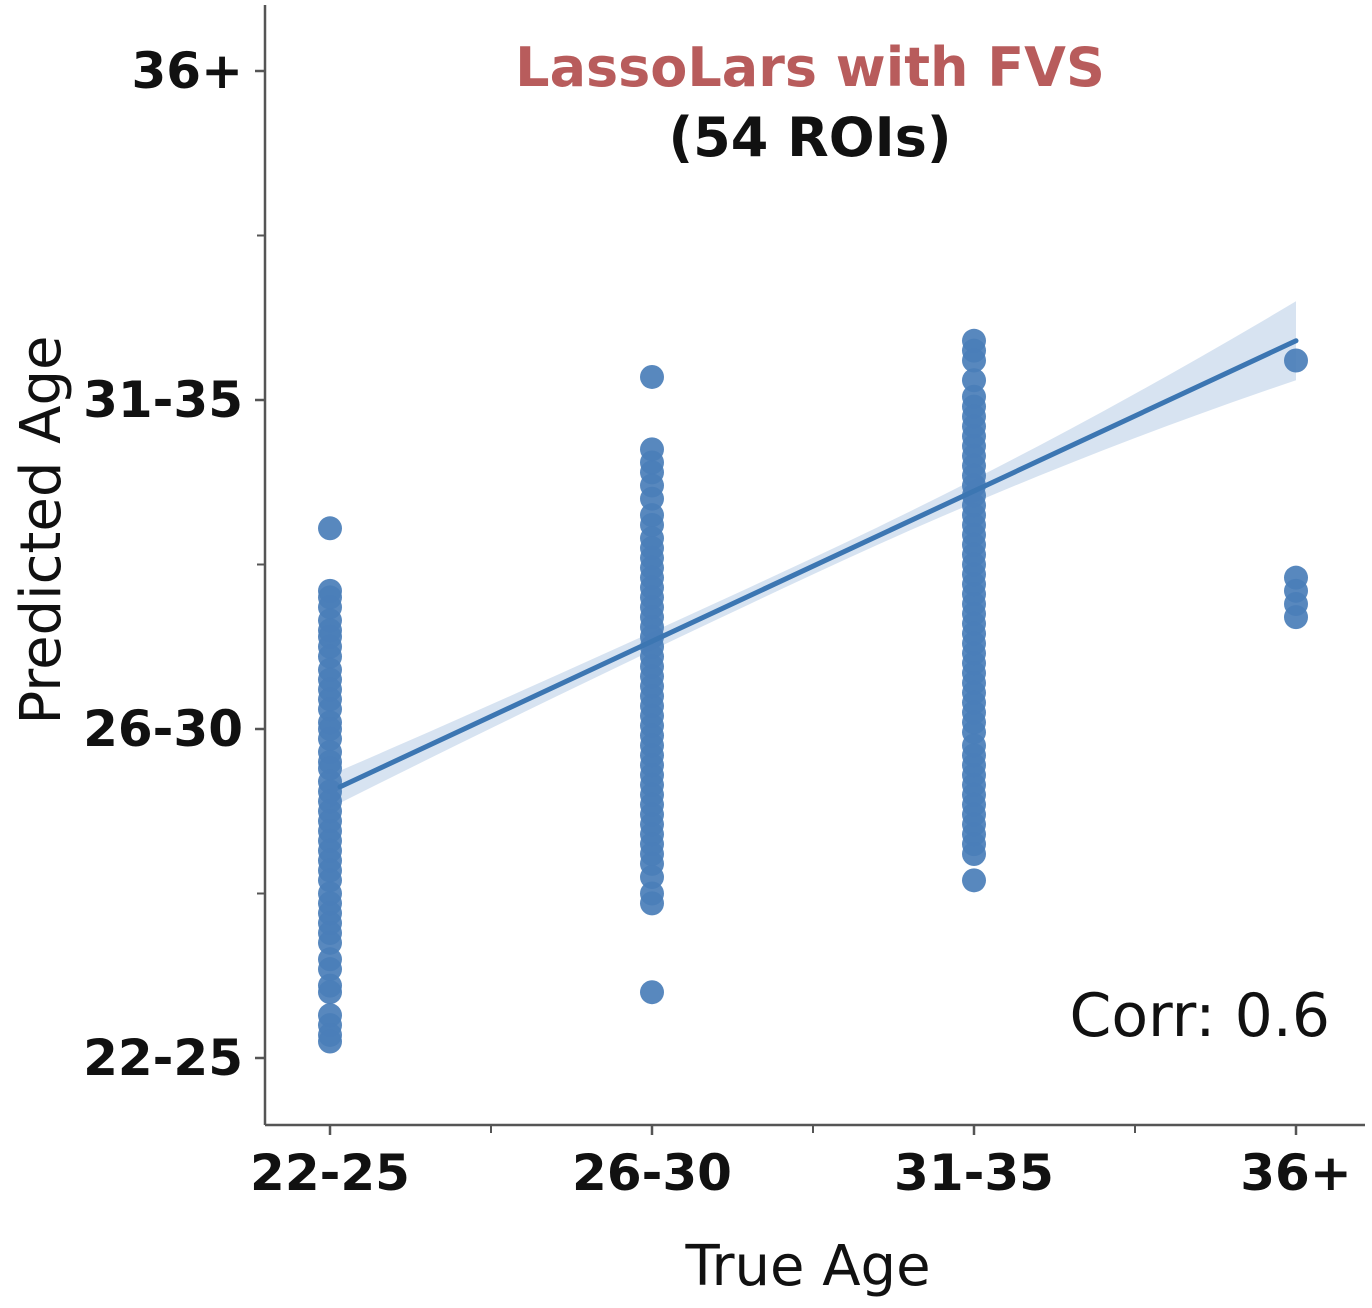 The height and width of the screenshot is (1308, 1372). I want to click on x-tick-label: 26-30, so click(652, 1173).